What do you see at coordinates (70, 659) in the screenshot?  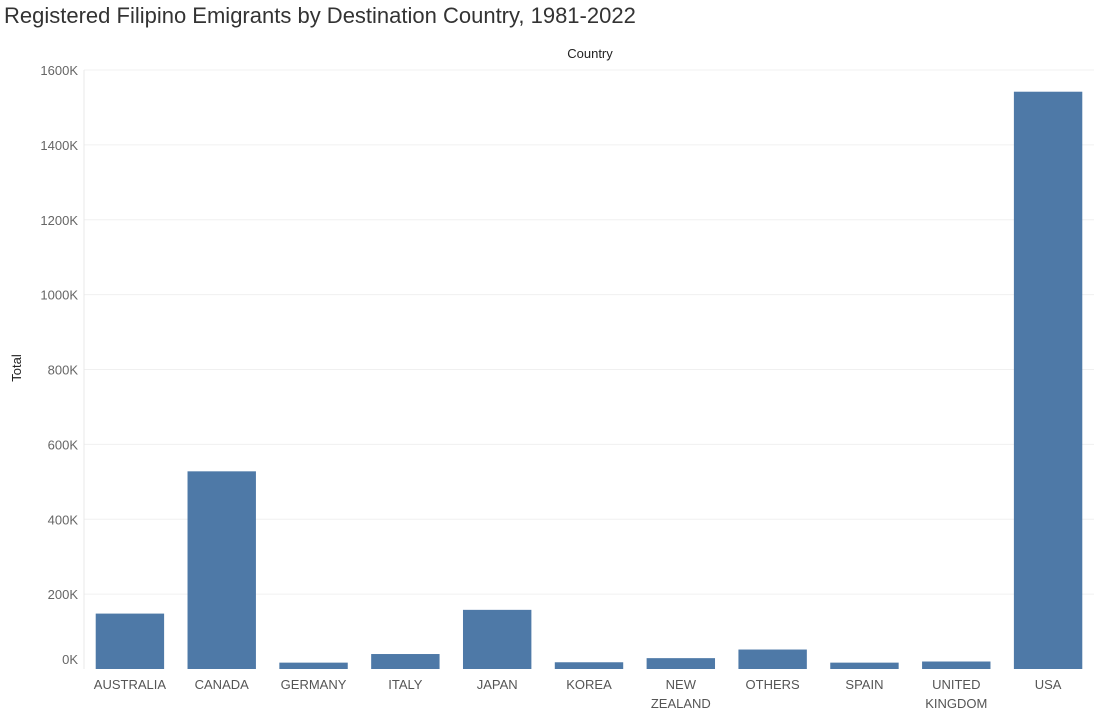 I see `y-tick-label: 0K` at bounding box center [70, 659].